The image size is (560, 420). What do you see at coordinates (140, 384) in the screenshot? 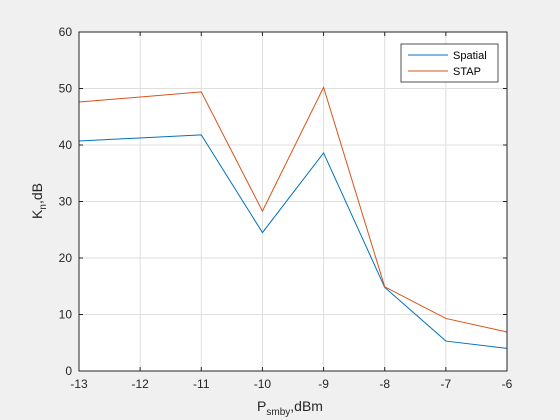
I see `x-tick-label: -12` at bounding box center [140, 384].